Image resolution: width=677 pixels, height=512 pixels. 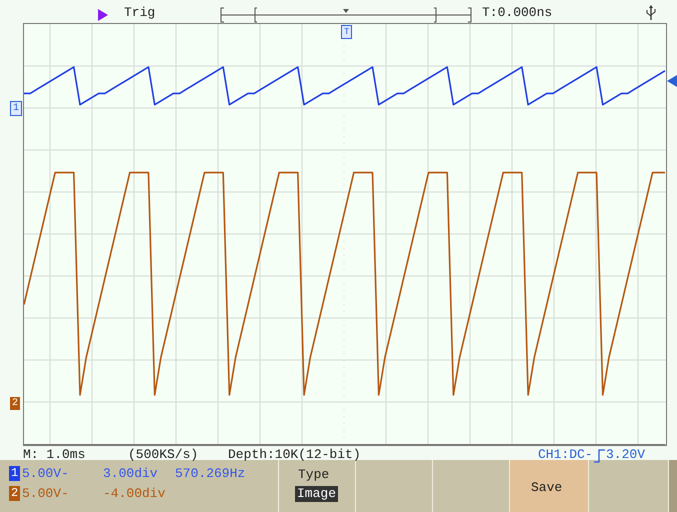 What do you see at coordinates (140, 13) in the screenshot?
I see `text: Trig` at bounding box center [140, 13].